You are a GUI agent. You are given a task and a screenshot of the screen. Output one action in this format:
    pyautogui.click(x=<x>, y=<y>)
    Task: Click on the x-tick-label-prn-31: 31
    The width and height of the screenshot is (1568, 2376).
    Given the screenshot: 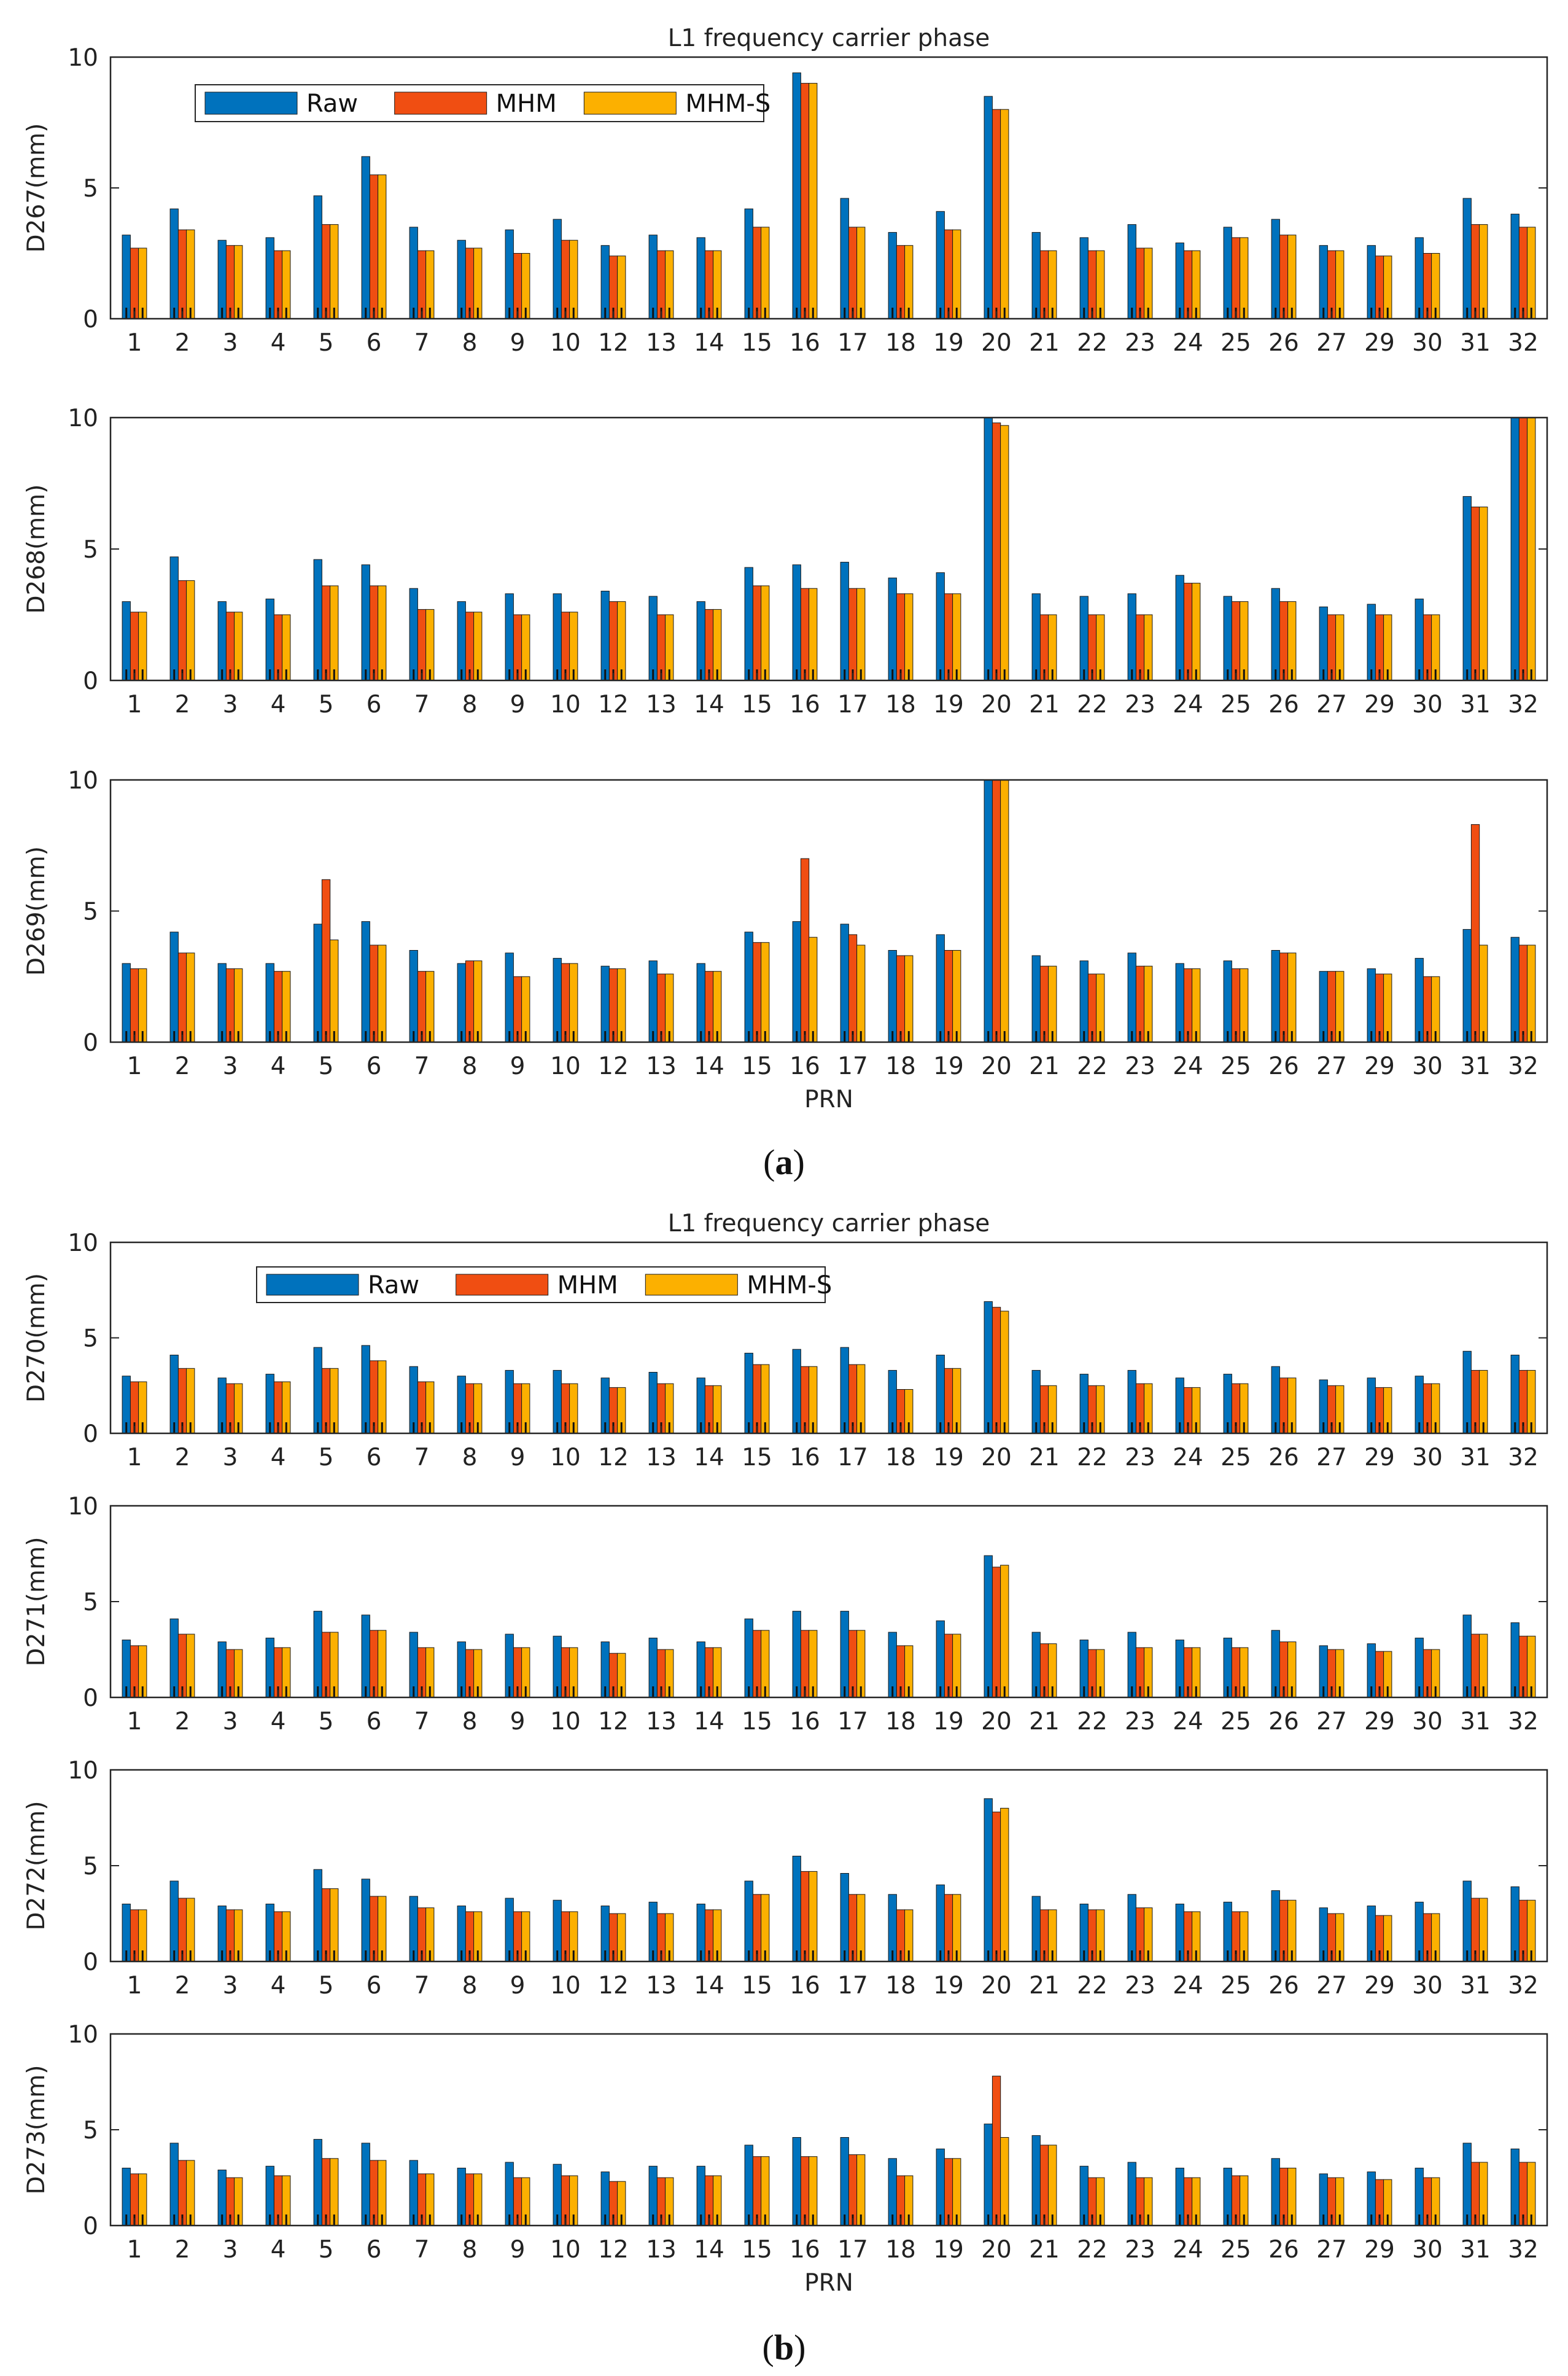 What is the action you would take?
    pyautogui.click(x=1475, y=1986)
    